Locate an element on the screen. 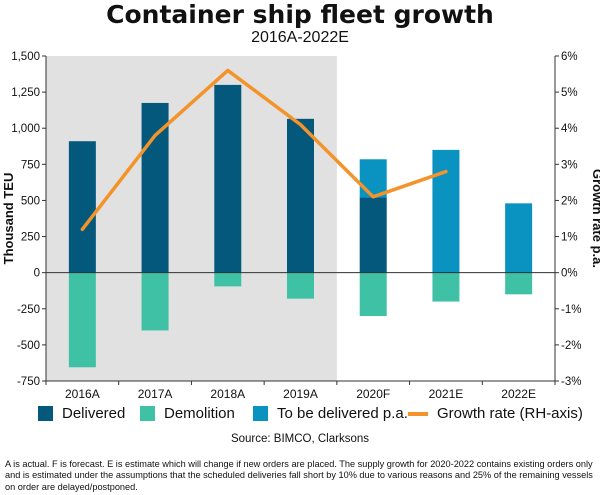 This screenshot has width=600, height=495. bar-demolition-2018A is located at coordinates (228, 279).